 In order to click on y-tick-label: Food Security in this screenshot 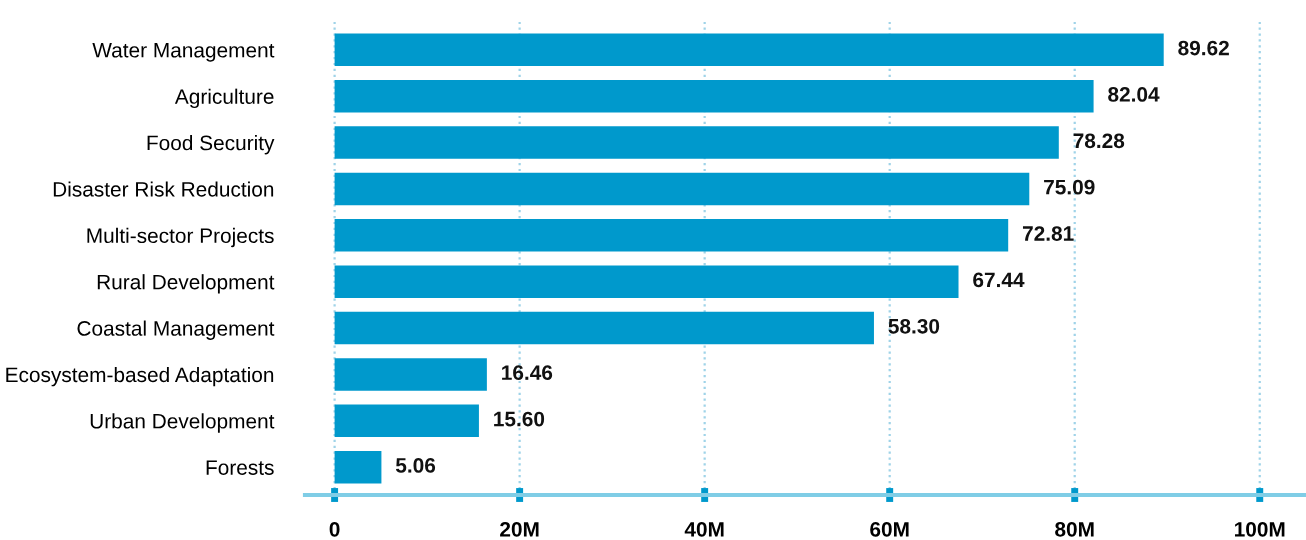, I will do `click(211, 145)`.